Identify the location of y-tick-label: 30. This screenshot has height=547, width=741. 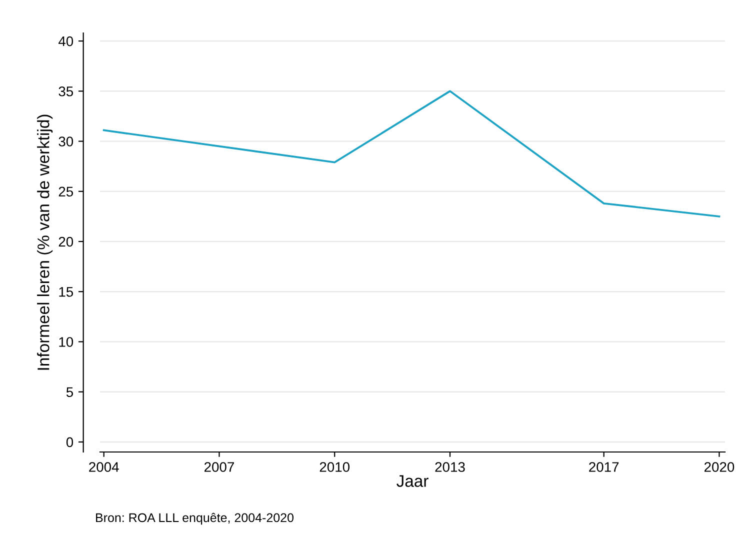
(66, 141).